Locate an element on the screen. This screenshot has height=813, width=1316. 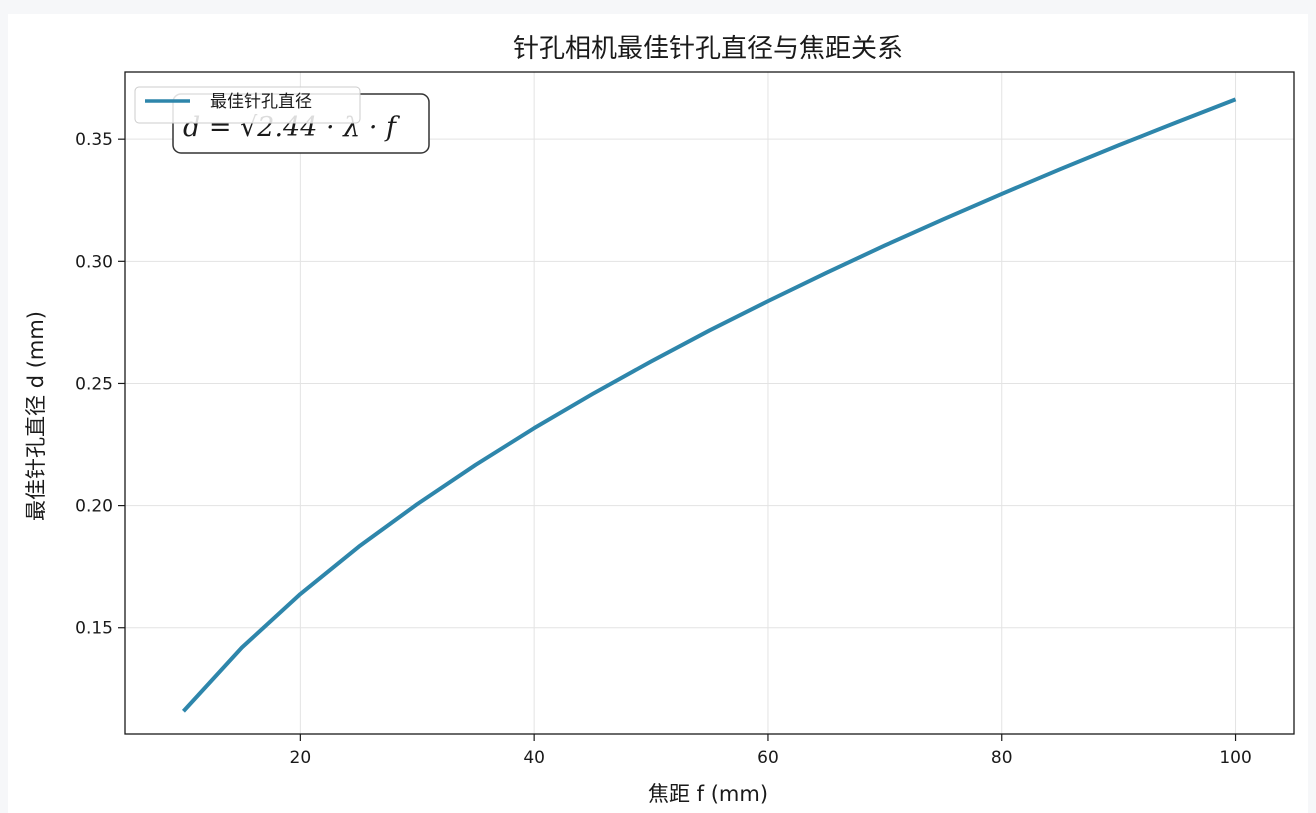
legend-entry-label: 最佳针孔直径 is located at coordinates (261, 102).